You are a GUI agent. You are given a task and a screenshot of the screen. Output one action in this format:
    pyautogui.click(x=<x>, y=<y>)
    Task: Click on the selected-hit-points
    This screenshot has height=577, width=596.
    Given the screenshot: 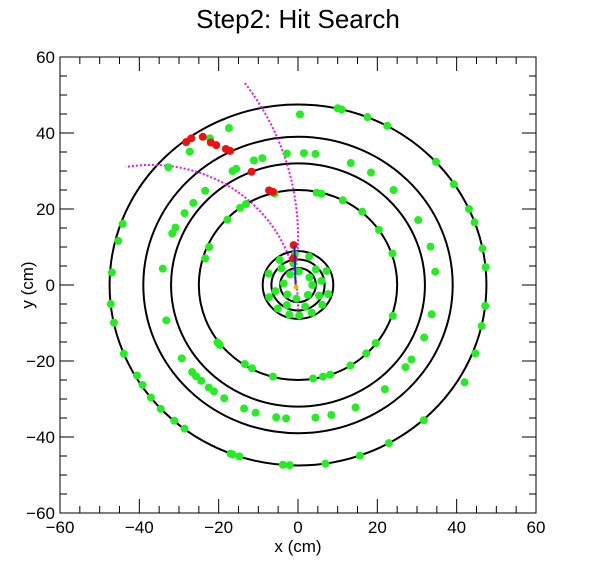 What is the action you would take?
    pyautogui.click(x=240, y=197)
    